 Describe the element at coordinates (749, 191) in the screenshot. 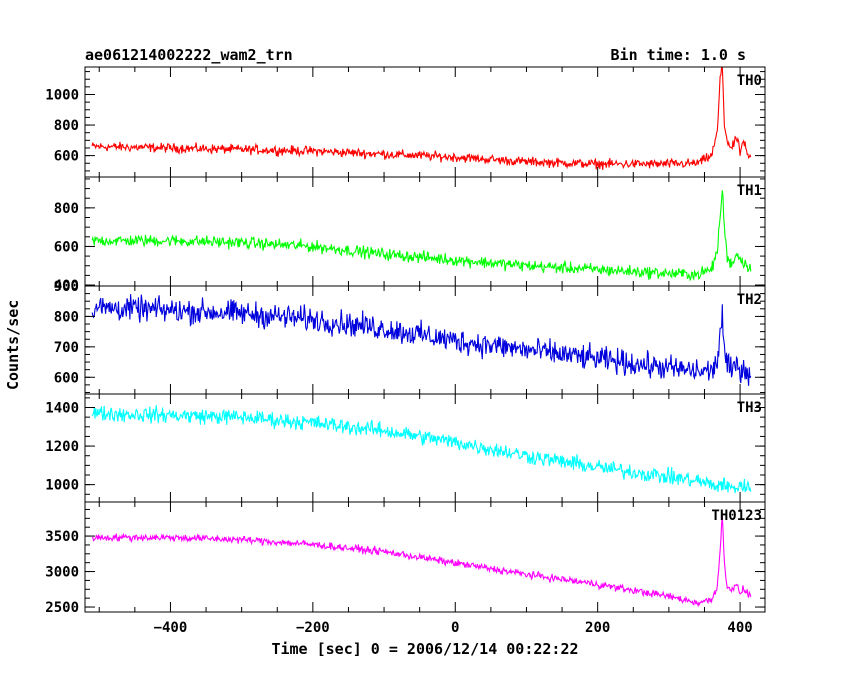

I see `series-label-th1: TH1` at that location.